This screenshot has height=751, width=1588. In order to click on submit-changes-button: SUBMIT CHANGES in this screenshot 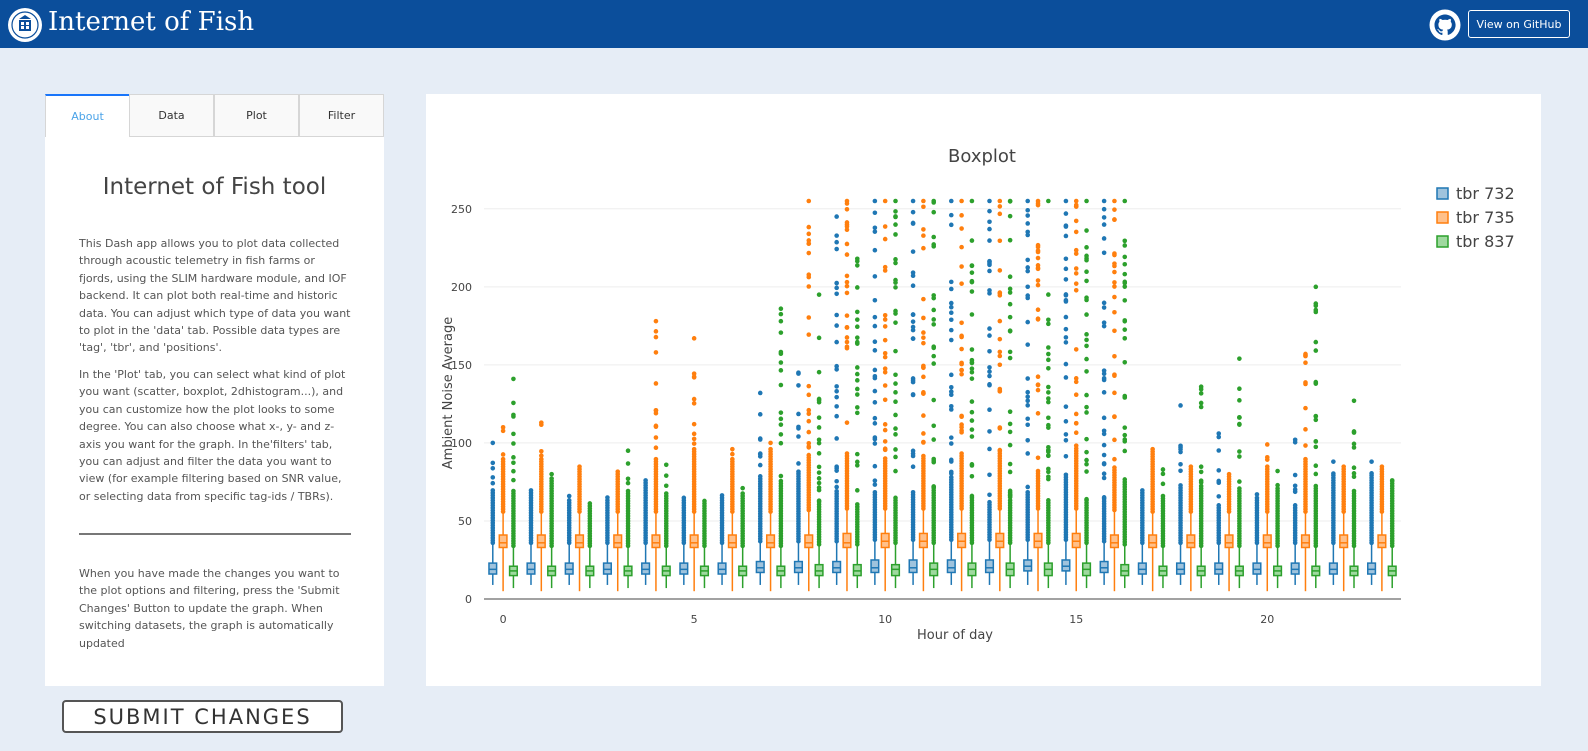, I will do `click(202, 716)`.